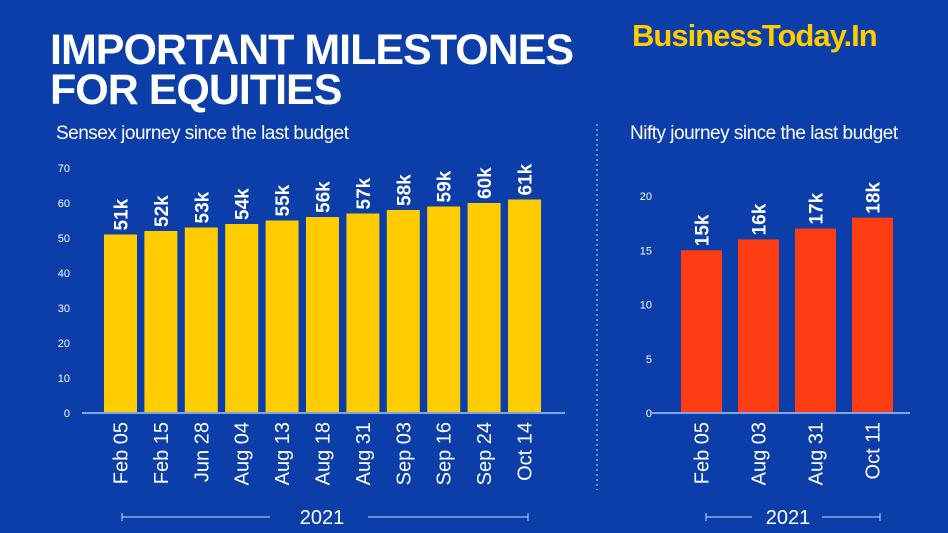  Describe the element at coordinates (64, 169) in the screenshot. I see `y-tick-label: 70` at that location.